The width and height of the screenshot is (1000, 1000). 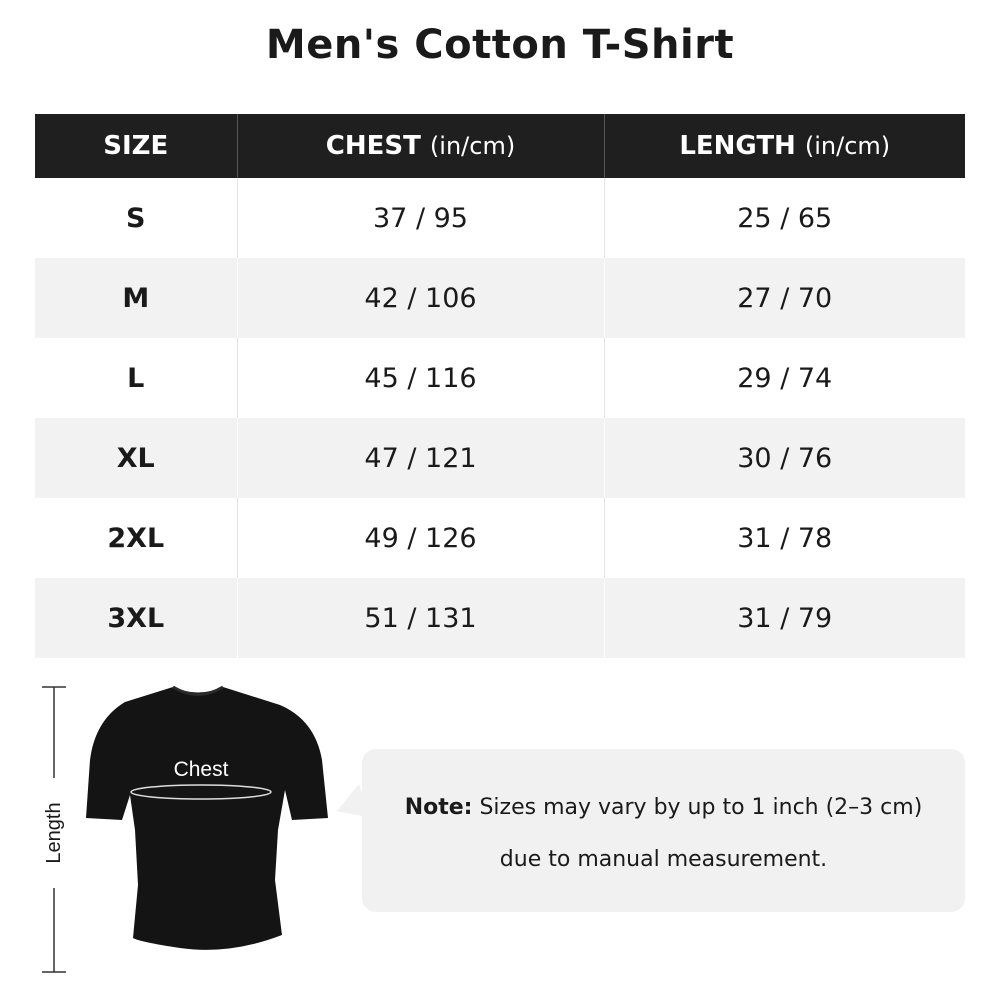 I want to click on length-measure-icon, so click(x=54, y=829).